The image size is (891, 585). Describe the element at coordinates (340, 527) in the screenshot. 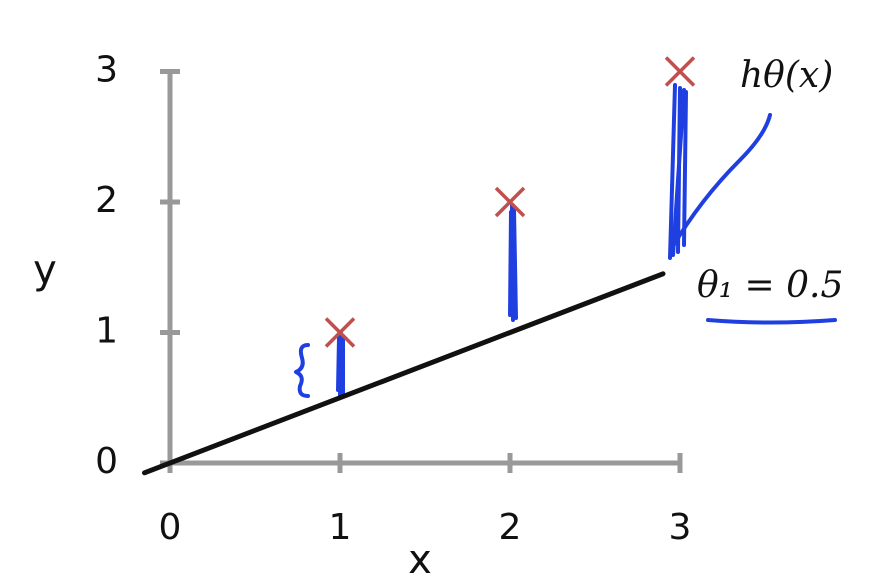

I see `x-tick-label: 1` at that location.